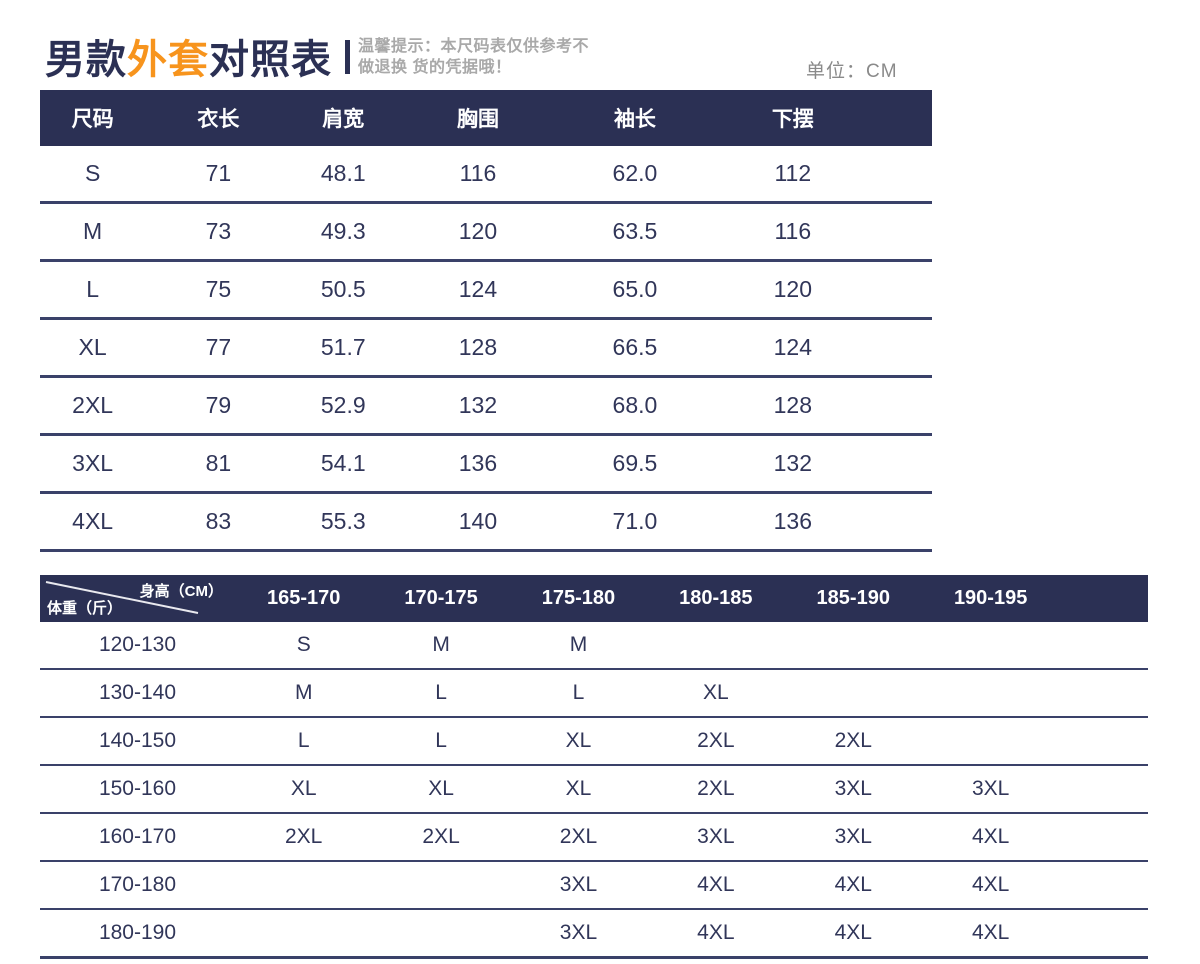 The width and height of the screenshot is (1200, 964). What do you see at coordinates (343, 348) in the screenshot?
I see `measurement-cell: 51.7` at bounding box center [343, 348].